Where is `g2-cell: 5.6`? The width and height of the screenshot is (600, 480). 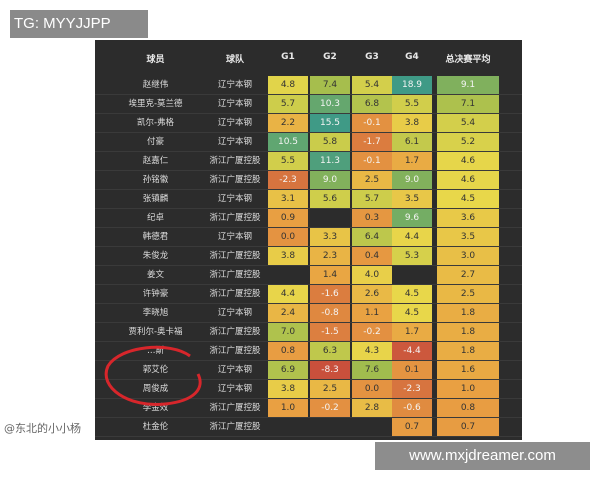 g2-cell: 5.6 is located at coordinates (330, 199).